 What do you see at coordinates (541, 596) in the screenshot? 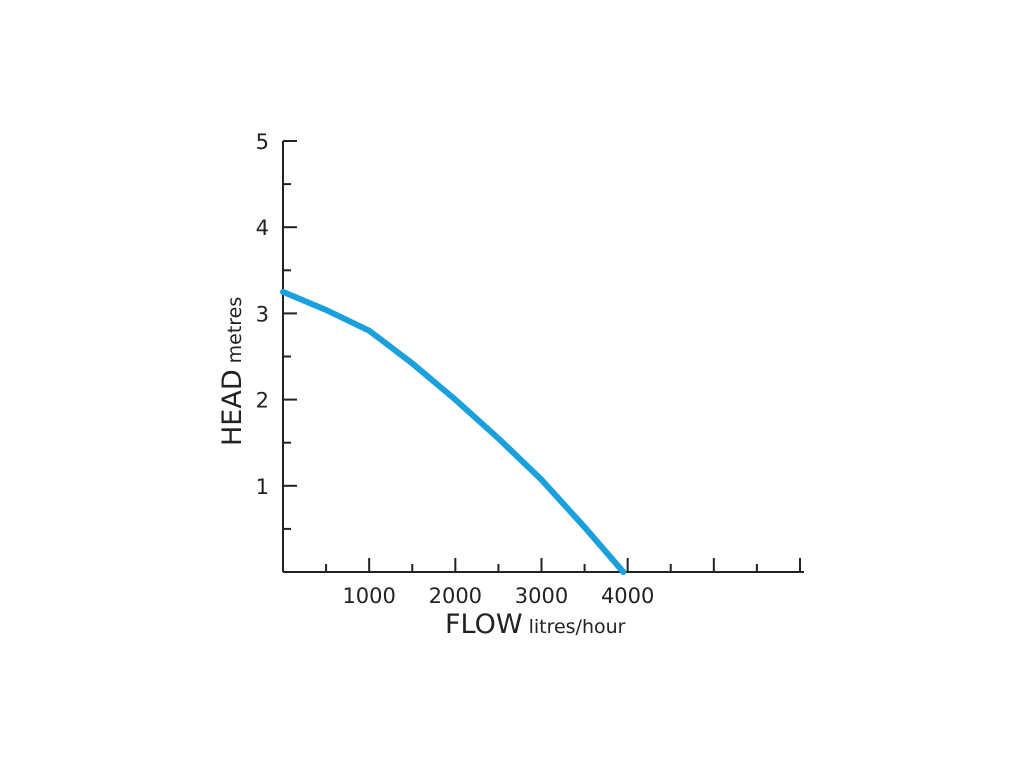
I see `x-tick-label: 3000` at bounding box center [541, 596].